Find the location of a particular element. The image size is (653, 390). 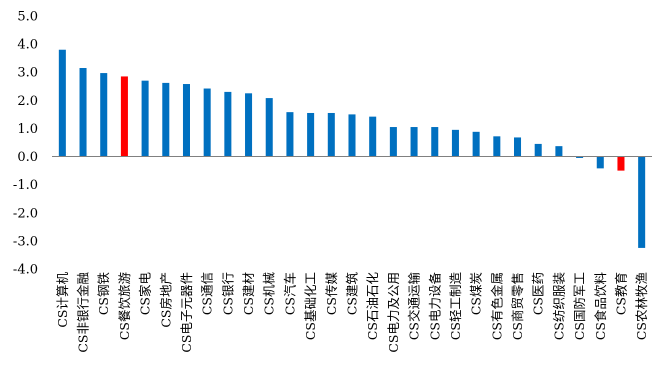

y-tick-label: -3.0 is located at coordinates (25, 241).